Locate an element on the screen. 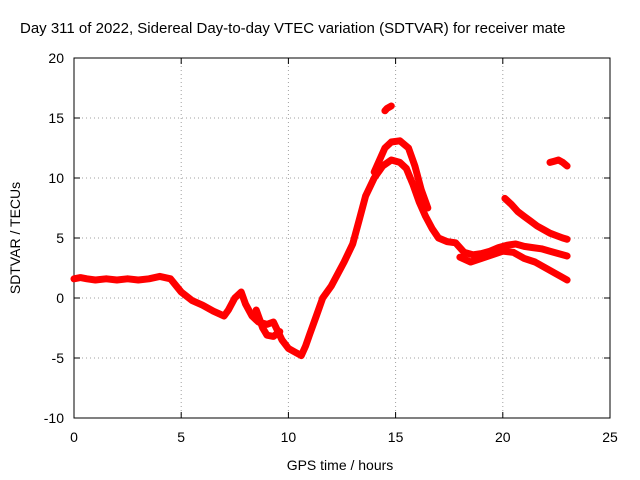  y-tick-label: 20 is located at coordinates (56, 58).